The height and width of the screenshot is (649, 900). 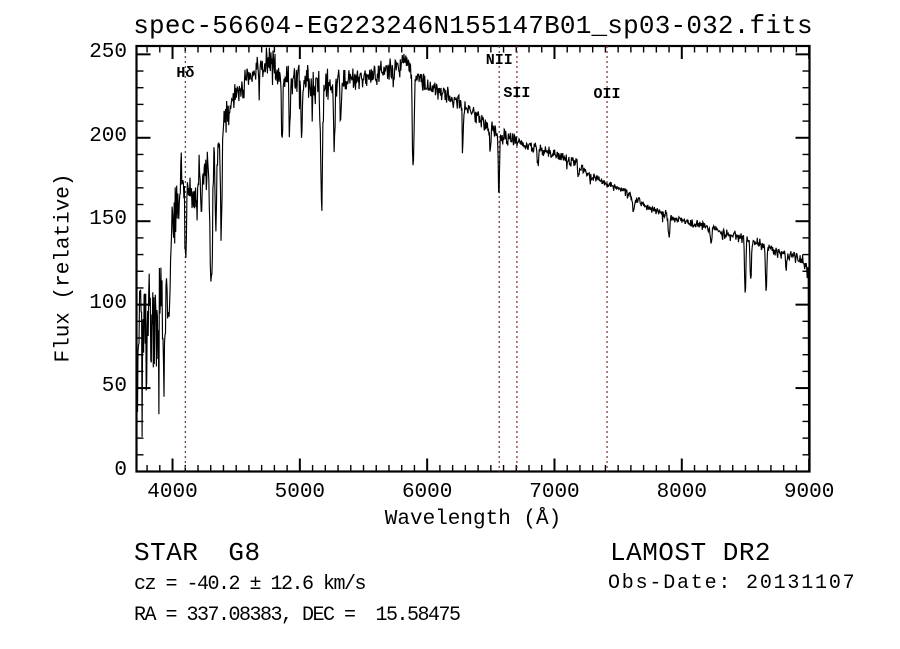 I want to click on x-tick-label: 9000, so click(x=809, y=492).